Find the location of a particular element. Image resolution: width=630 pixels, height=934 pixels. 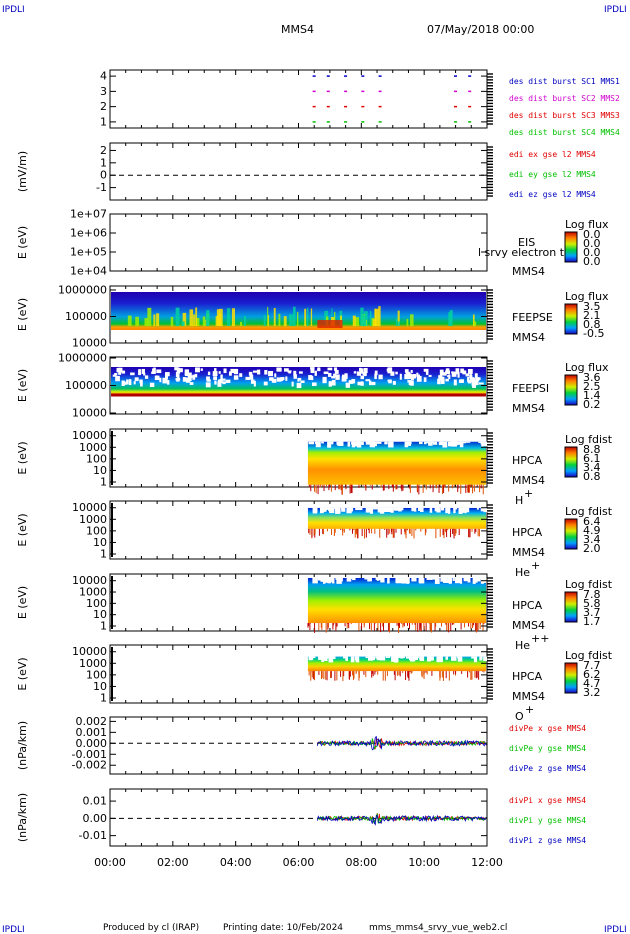

y-tick-label: 1000000 is located at coordinates (82, 289).